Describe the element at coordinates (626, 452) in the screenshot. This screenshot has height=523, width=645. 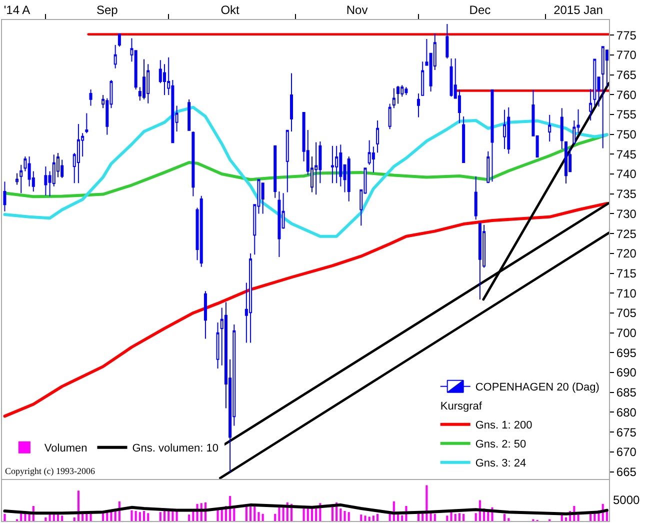
I see `y-tick-label: 670` at that location.